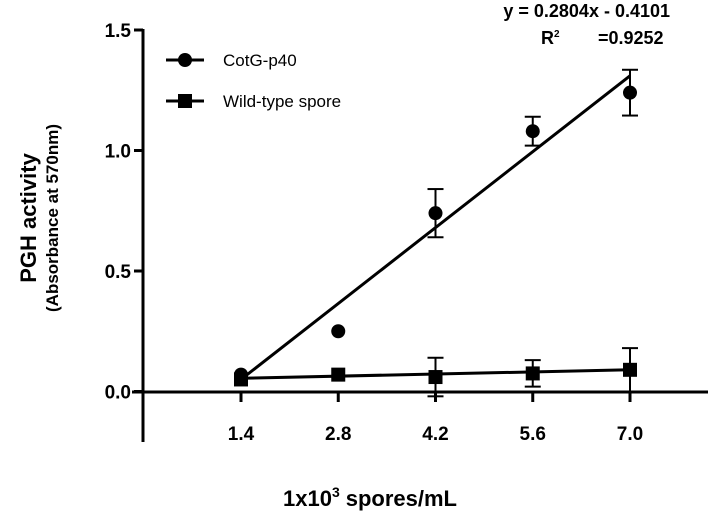 This screenshot has width=708, height=523. I want to click on y-tick-label: 1.5, so click(118, 31).